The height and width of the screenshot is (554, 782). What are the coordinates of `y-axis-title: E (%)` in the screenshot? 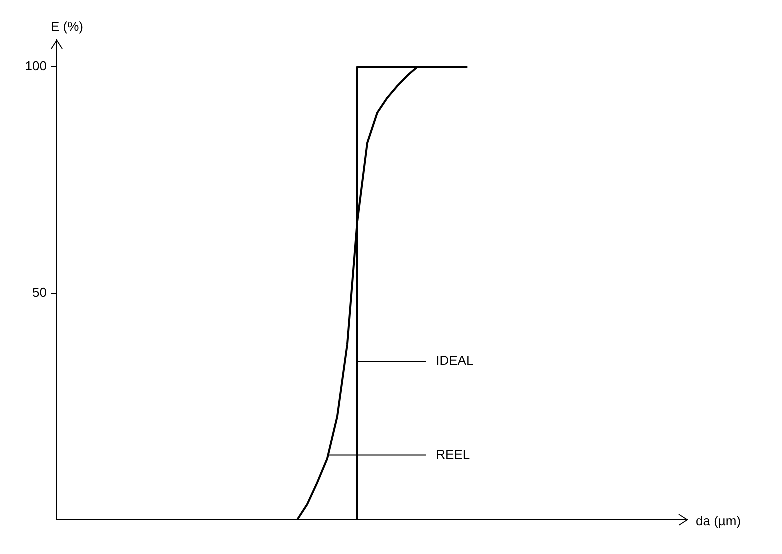 It's located at (67, 26).